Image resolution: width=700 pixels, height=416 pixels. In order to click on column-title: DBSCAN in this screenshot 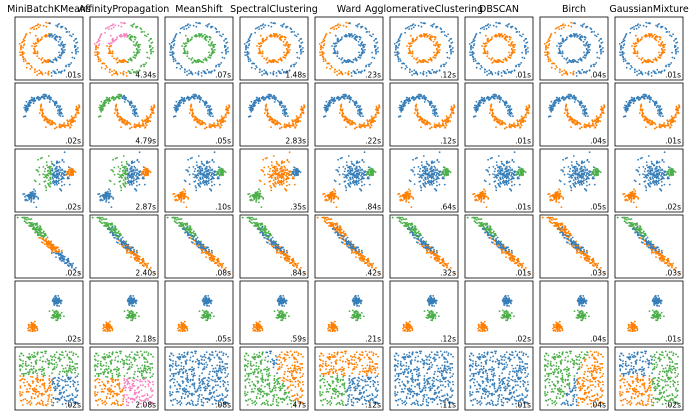, I will do `click(499, 9)`.